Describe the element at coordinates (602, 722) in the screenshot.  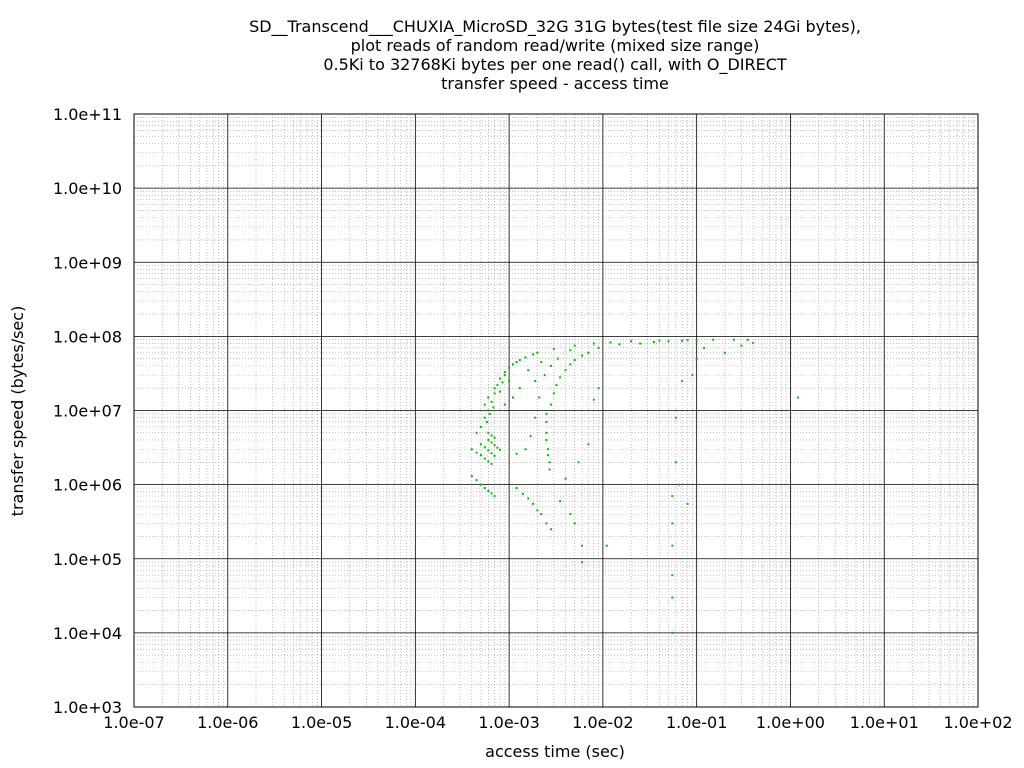
I see `x-tick-label: 1.0e-02` at that location.